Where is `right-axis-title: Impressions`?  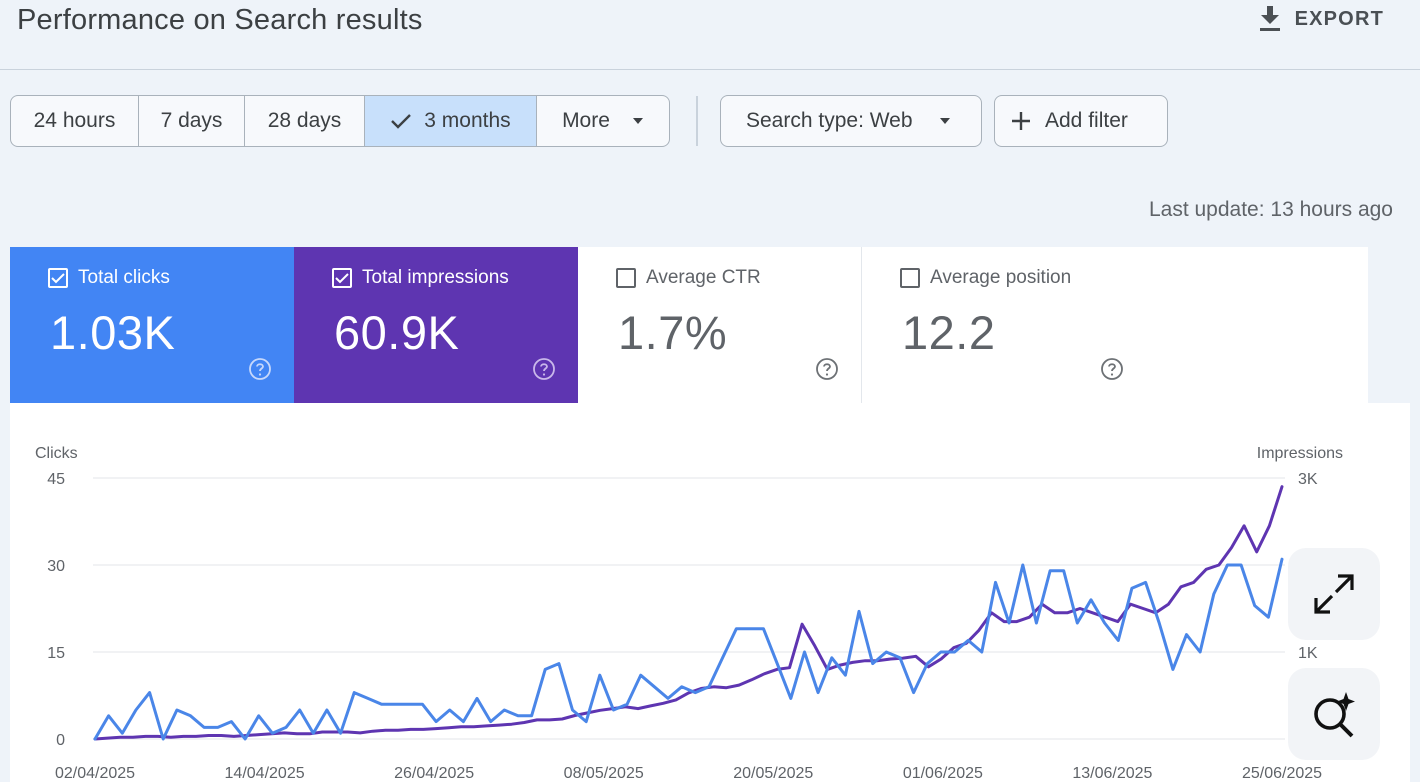 right-axis-title: Impressions is located at coordinates (1300, 453).